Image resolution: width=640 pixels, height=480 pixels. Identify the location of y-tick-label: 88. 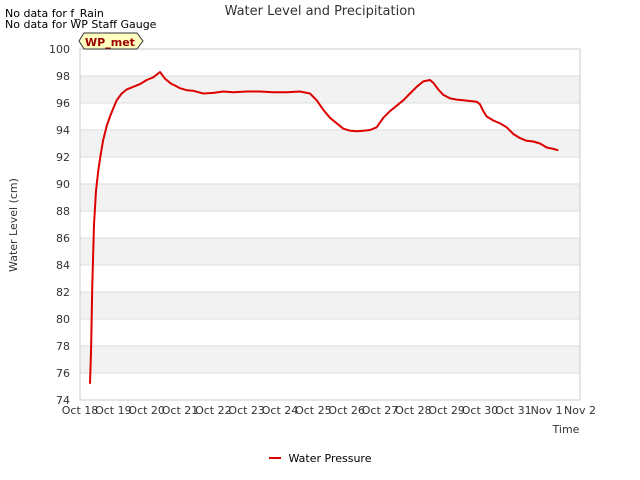
(63, 211).